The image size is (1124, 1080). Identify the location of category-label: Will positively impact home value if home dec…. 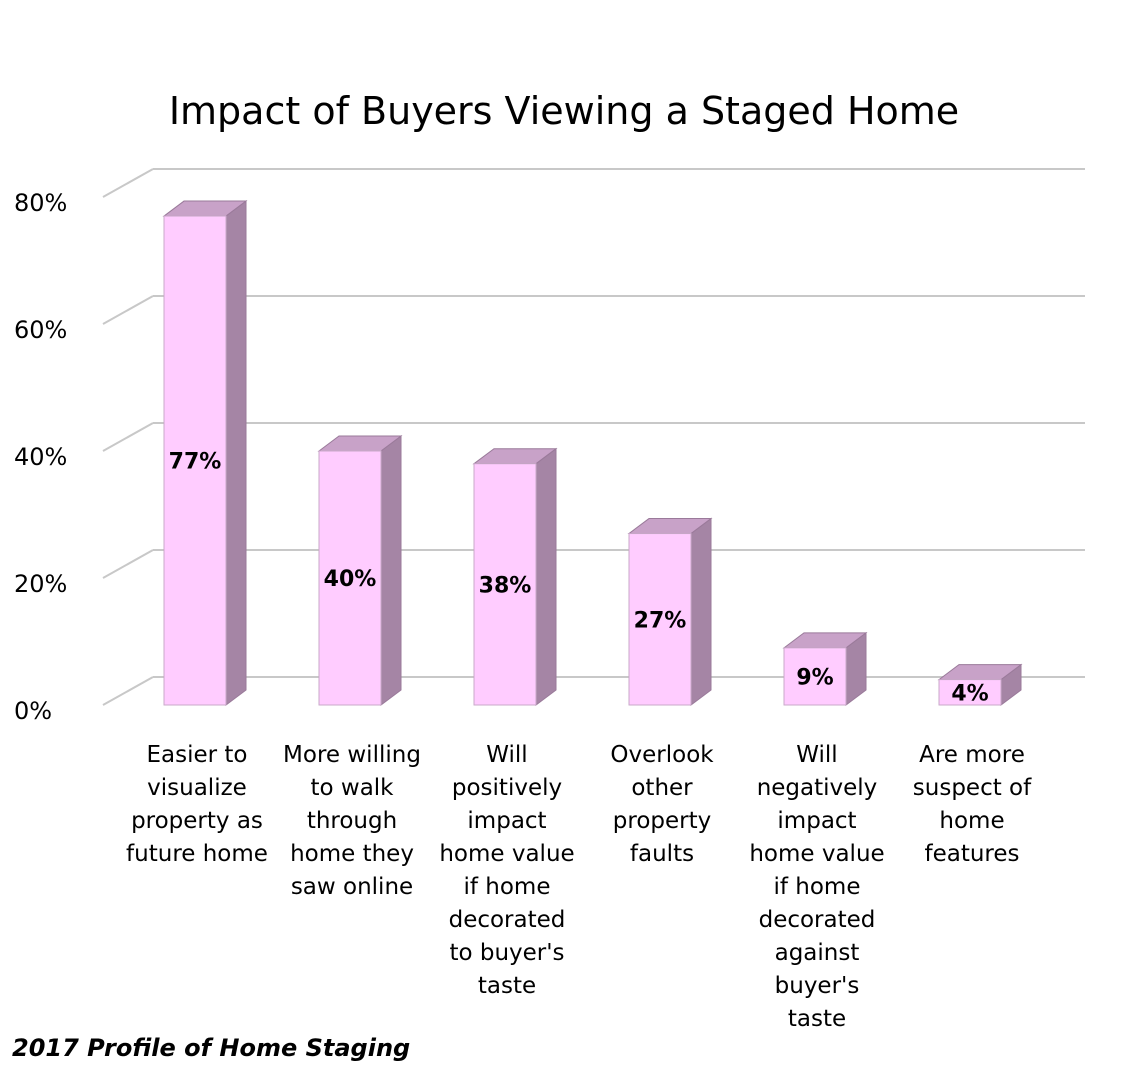
(506, 870).